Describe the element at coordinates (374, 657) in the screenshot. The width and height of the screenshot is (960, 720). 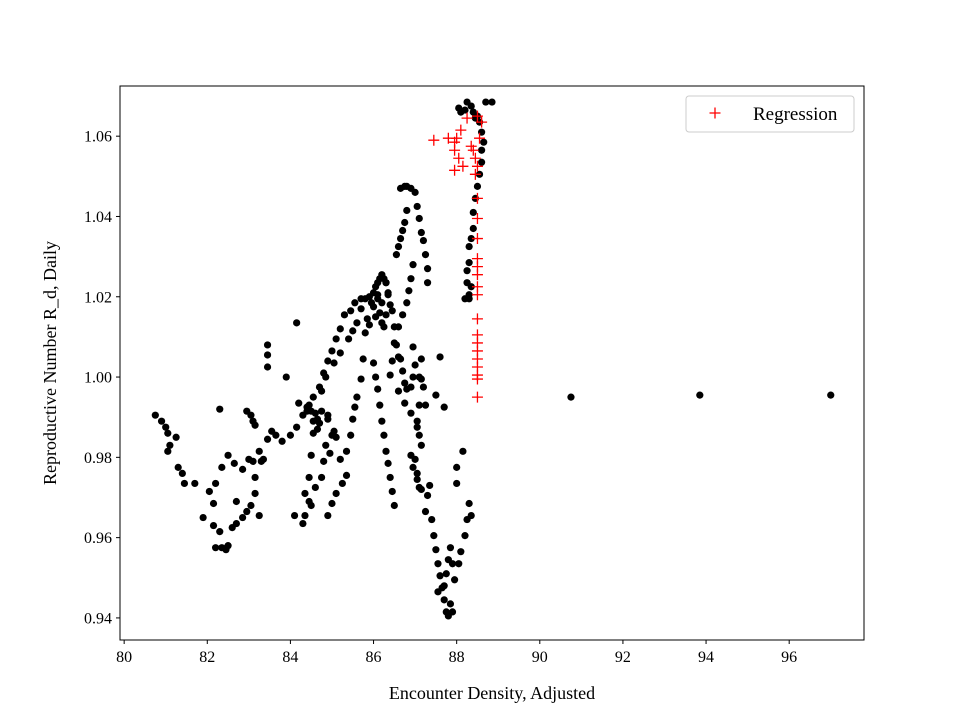
I see `x-tick-label: 86` at that location.